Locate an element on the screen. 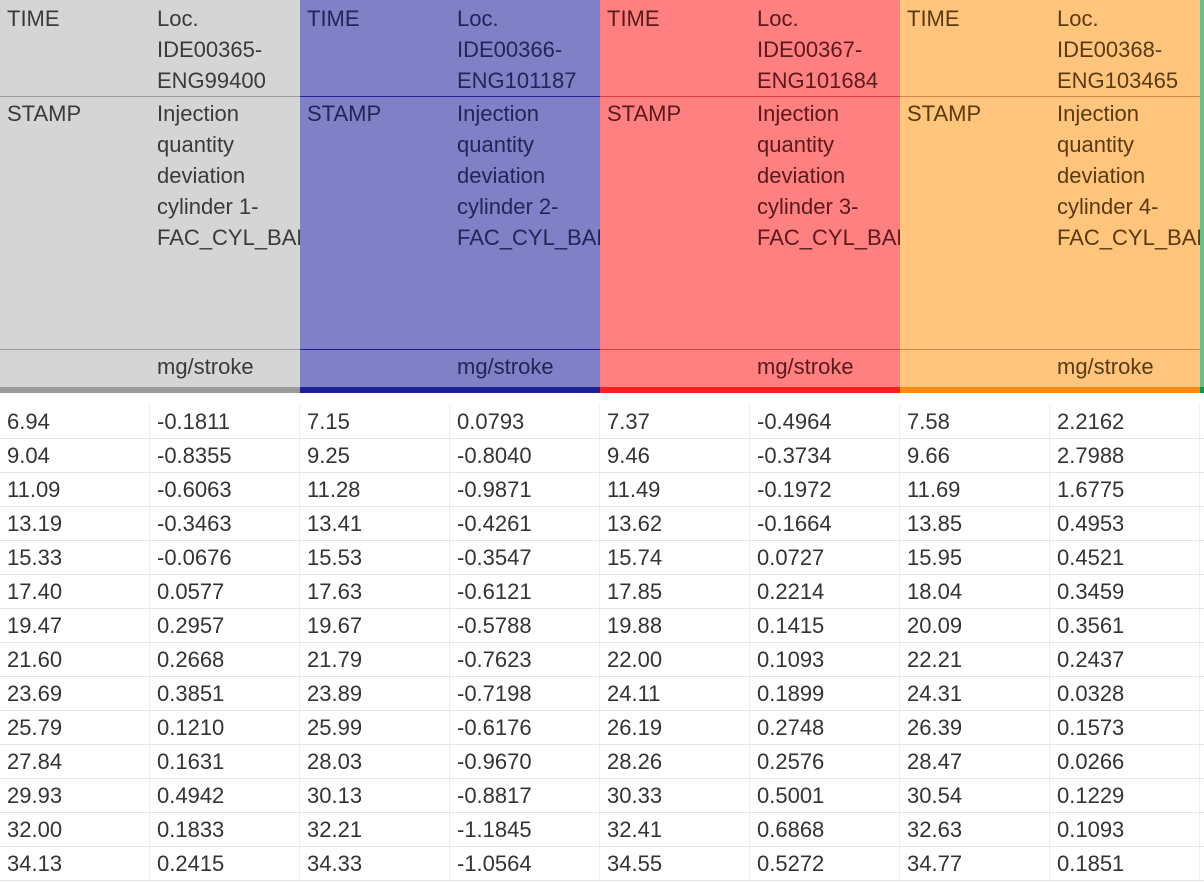  time-stamp-cell: 11.69 is located at coordinates (975, 489).